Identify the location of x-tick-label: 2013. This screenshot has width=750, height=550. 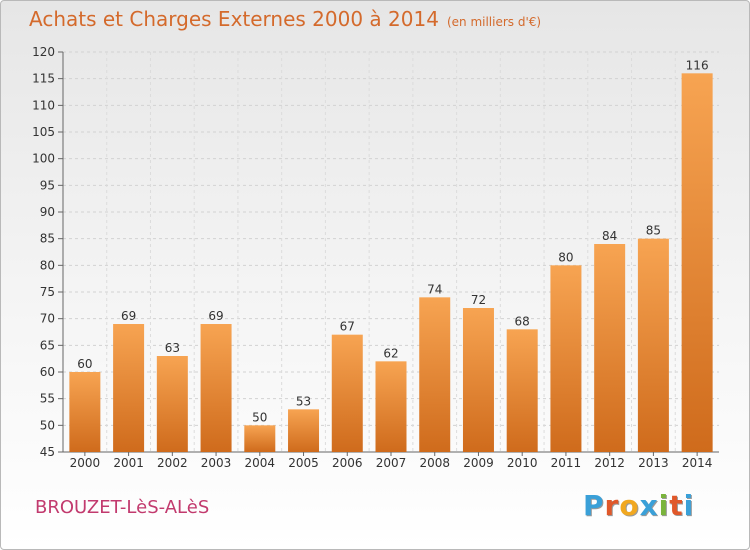
(653, 463).